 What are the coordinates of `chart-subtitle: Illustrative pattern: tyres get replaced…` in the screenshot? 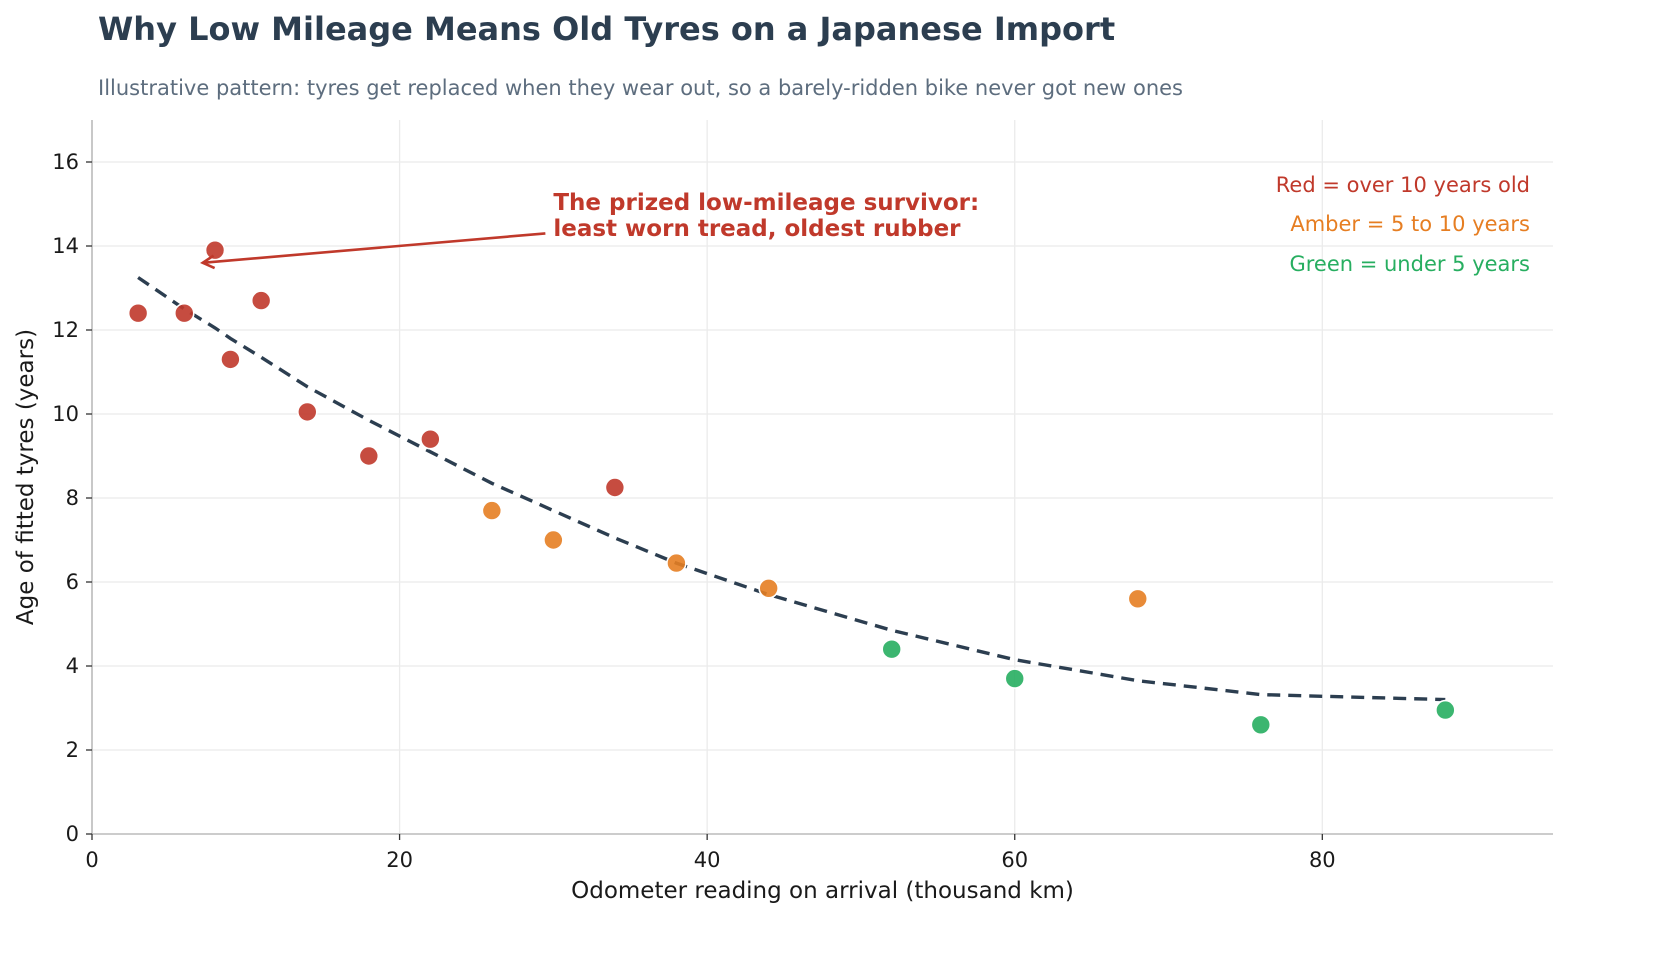 It's located at (640, 88).